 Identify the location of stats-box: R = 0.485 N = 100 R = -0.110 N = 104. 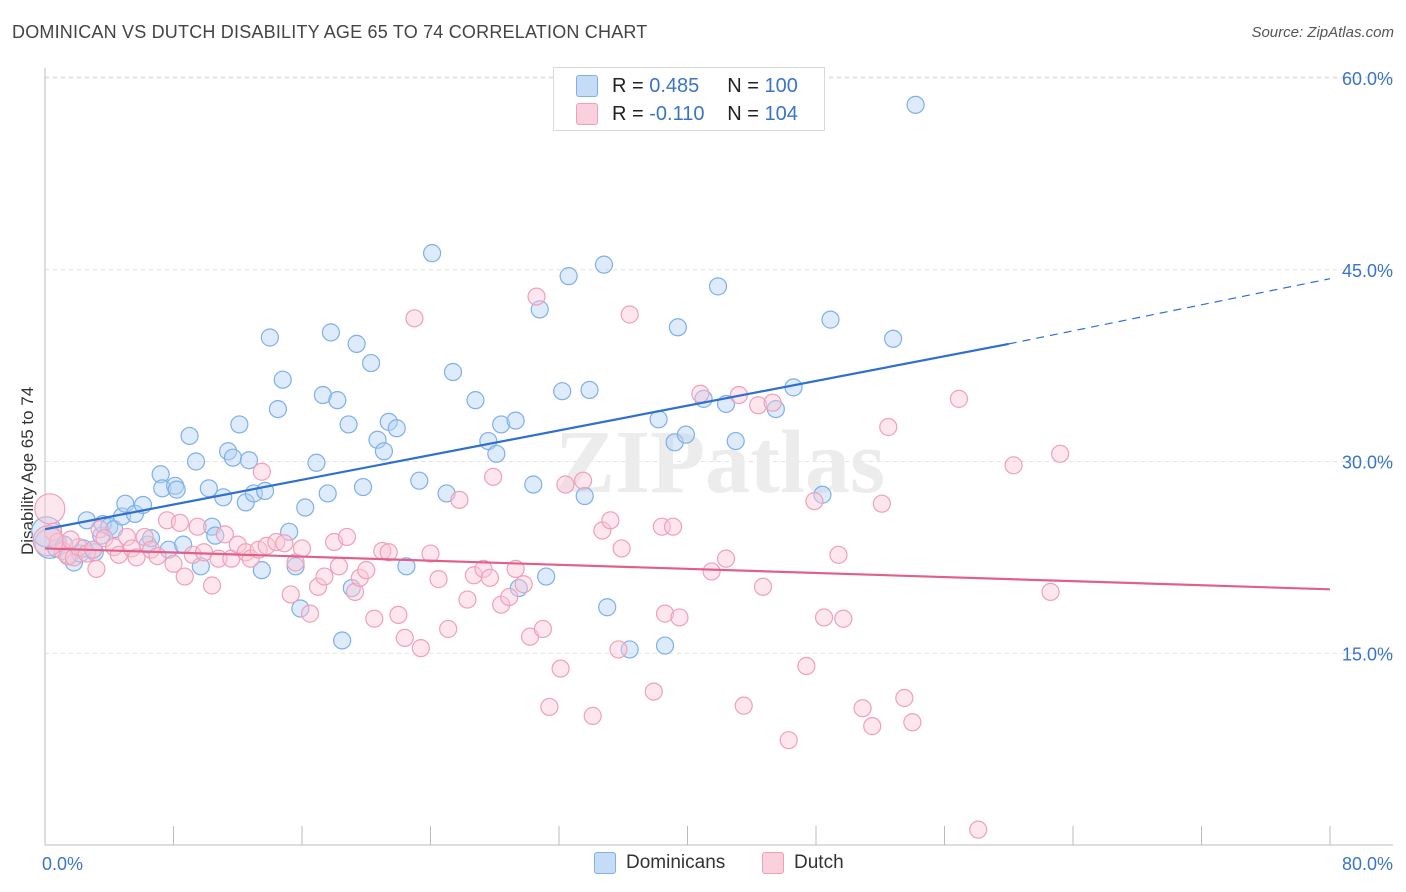
(689, 99).